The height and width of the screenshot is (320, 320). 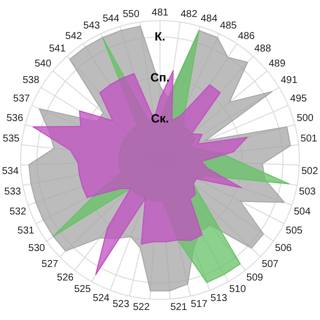 What do you see at coordinates (189, 14) in the screenshot?
I see `spoke-label: 482` at bounding box center [189, 14].